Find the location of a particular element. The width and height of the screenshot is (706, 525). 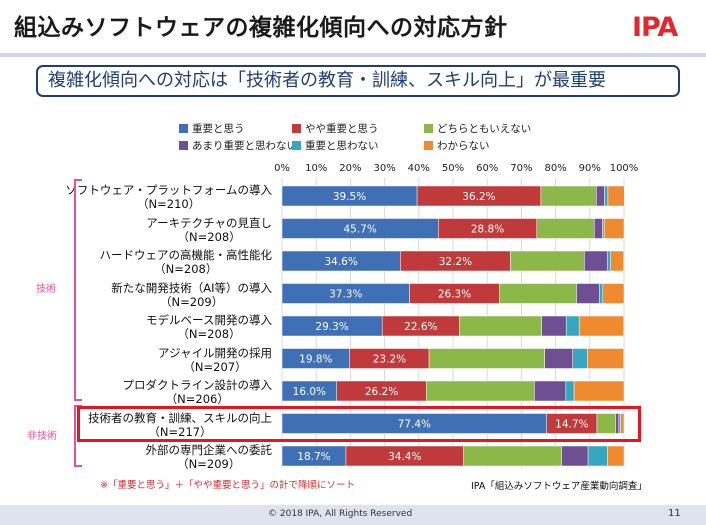

category-label: アーキテクチャの見直し （N=208） is located at coordinates (209, 230).